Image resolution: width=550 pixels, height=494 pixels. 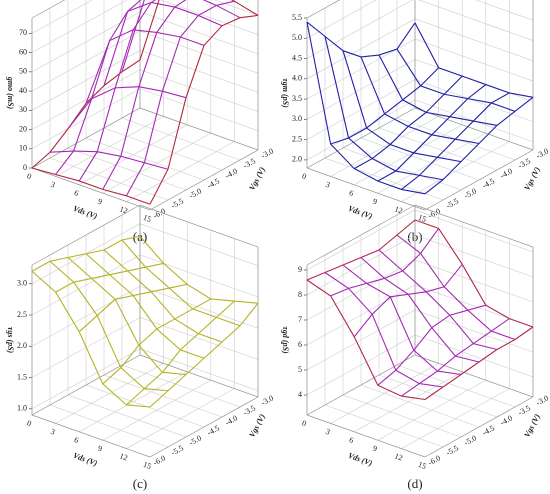 I want to click on z-tick-label: 30, so click(x=23, y=109).